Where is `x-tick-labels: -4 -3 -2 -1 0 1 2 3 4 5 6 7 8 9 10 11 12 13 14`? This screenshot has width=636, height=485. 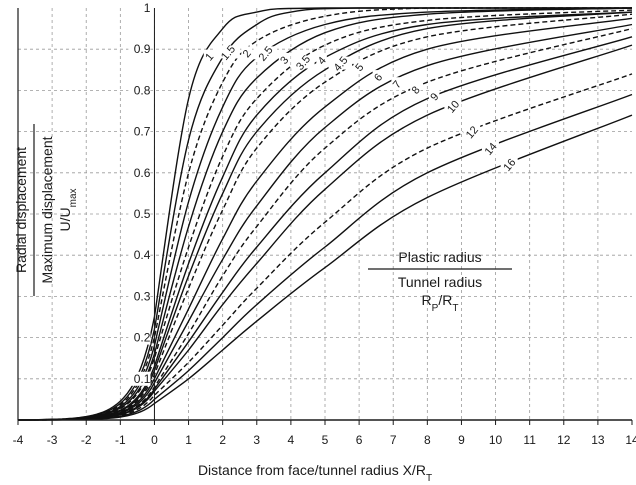 x-tick-labels: -4 -3 -2 -1 0 1 2 3 4 5 6 7 8 9 10 11 12 13 14 is located at coordinates (324, 433).